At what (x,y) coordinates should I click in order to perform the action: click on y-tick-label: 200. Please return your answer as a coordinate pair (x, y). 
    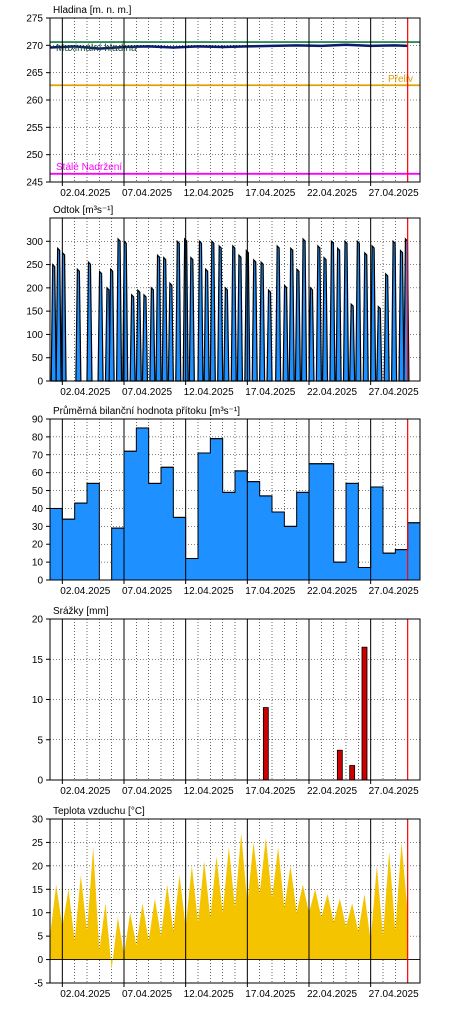
    Looking at the image, I should click on (34, 288).